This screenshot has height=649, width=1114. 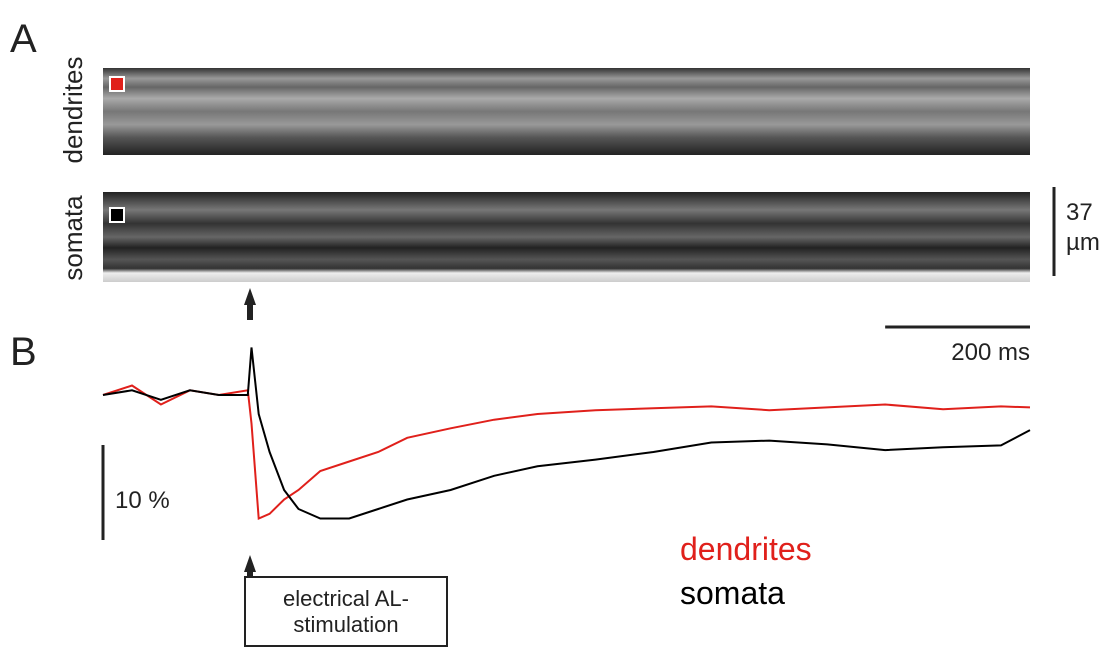 I want to click on image-dendrites, so click(x=566, y=111).